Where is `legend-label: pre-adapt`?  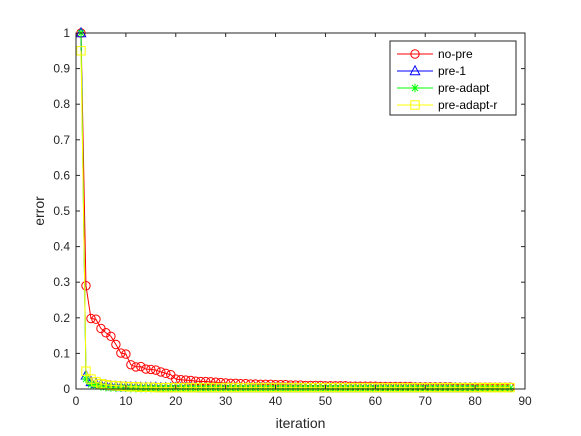
legend-label: pre-adapt is located at coordinates (464, 88).